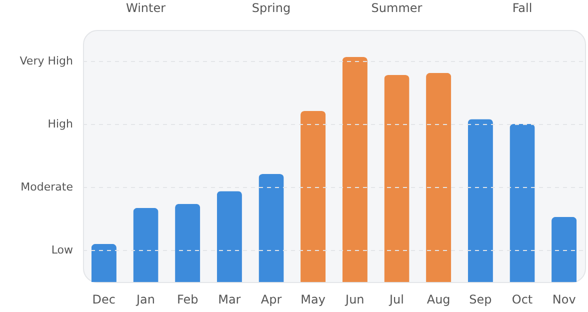  I want to click on x-tick-label: Apr, so click(271, 299).